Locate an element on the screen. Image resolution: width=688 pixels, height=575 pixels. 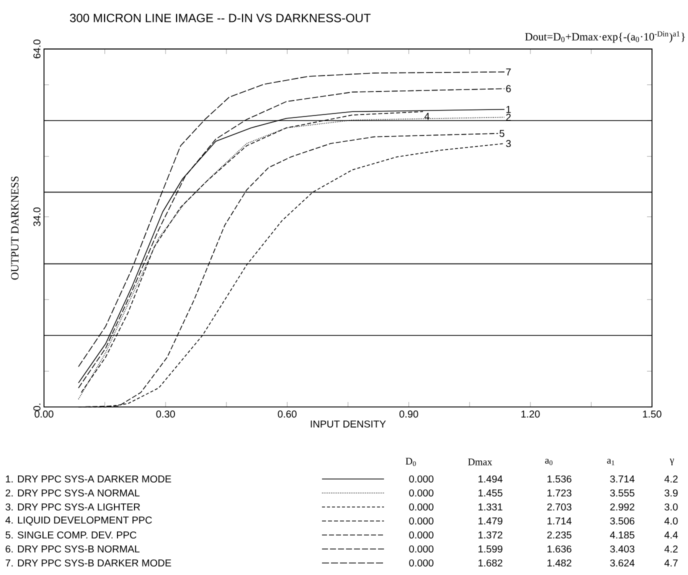
text: 7. DRY PPC SYS-B DARKER MODE is located at coordinates (89, 563).